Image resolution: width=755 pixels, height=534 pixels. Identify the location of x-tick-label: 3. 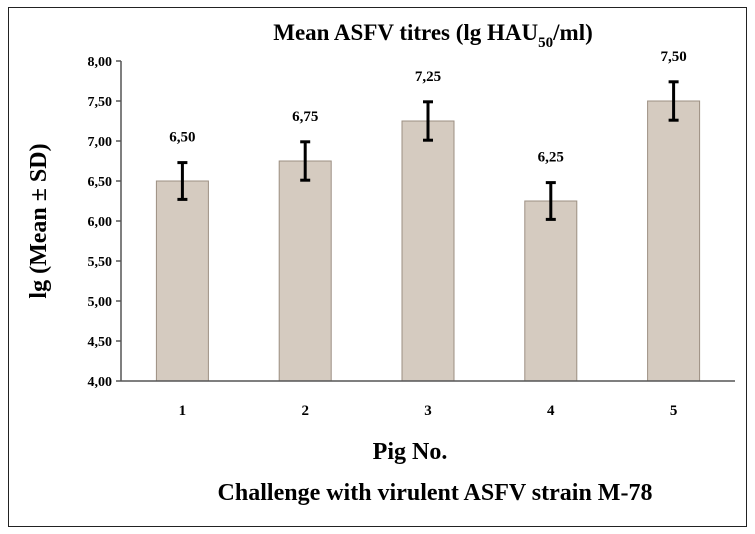
(428, 411).